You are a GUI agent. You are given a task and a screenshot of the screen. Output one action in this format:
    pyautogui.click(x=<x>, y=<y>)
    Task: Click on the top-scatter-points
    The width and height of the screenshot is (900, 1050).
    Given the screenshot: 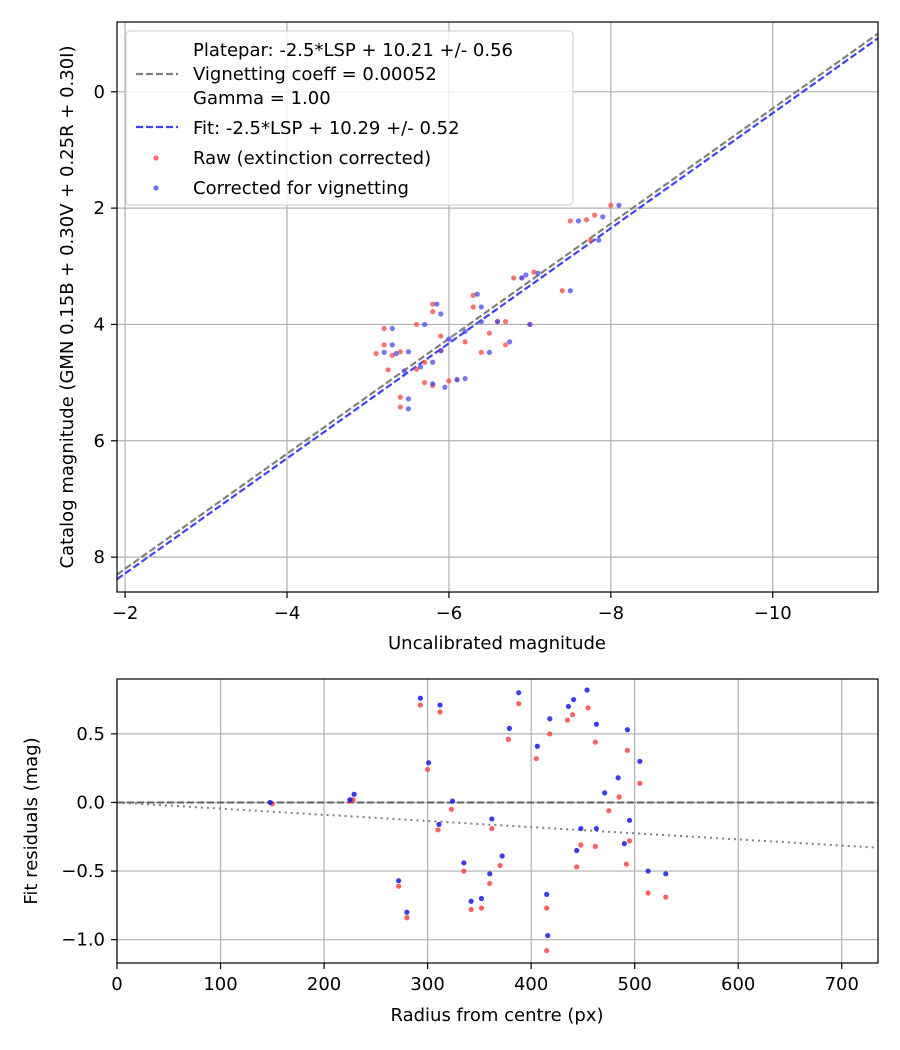 What is the action you would take?
    pyautogui.click(x=497, y=307)
    